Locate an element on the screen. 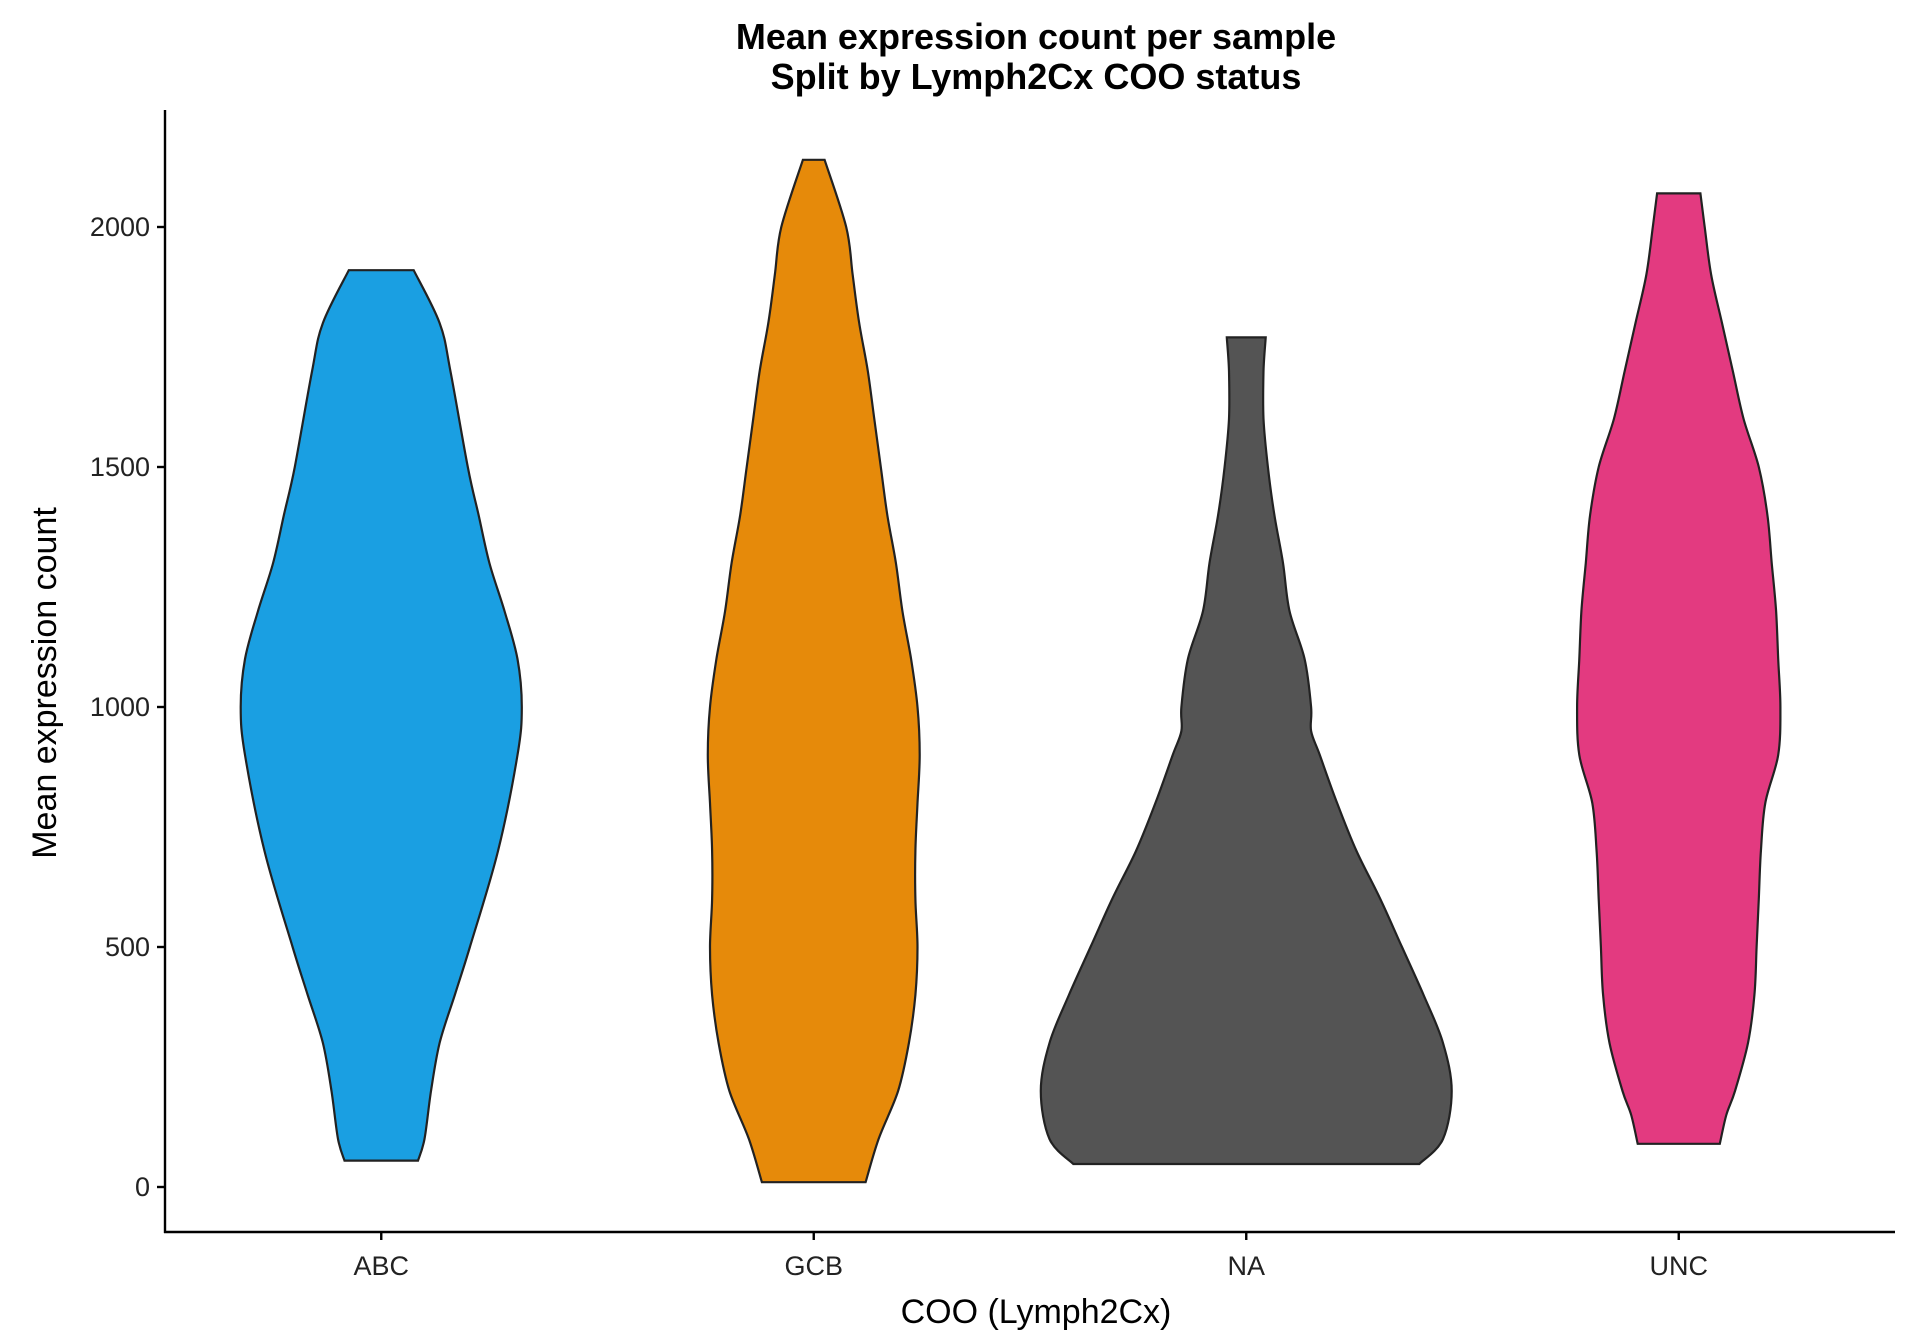  y-tick-label: 1500 is located at coordinates (120, 467).